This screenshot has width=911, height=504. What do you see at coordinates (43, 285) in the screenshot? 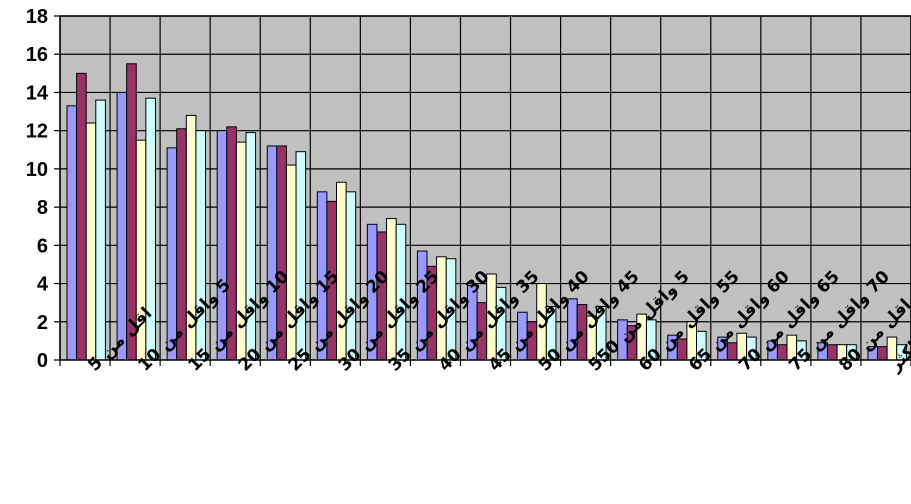
I see `y-tick-label: 4` at bounding box center [43, 285].